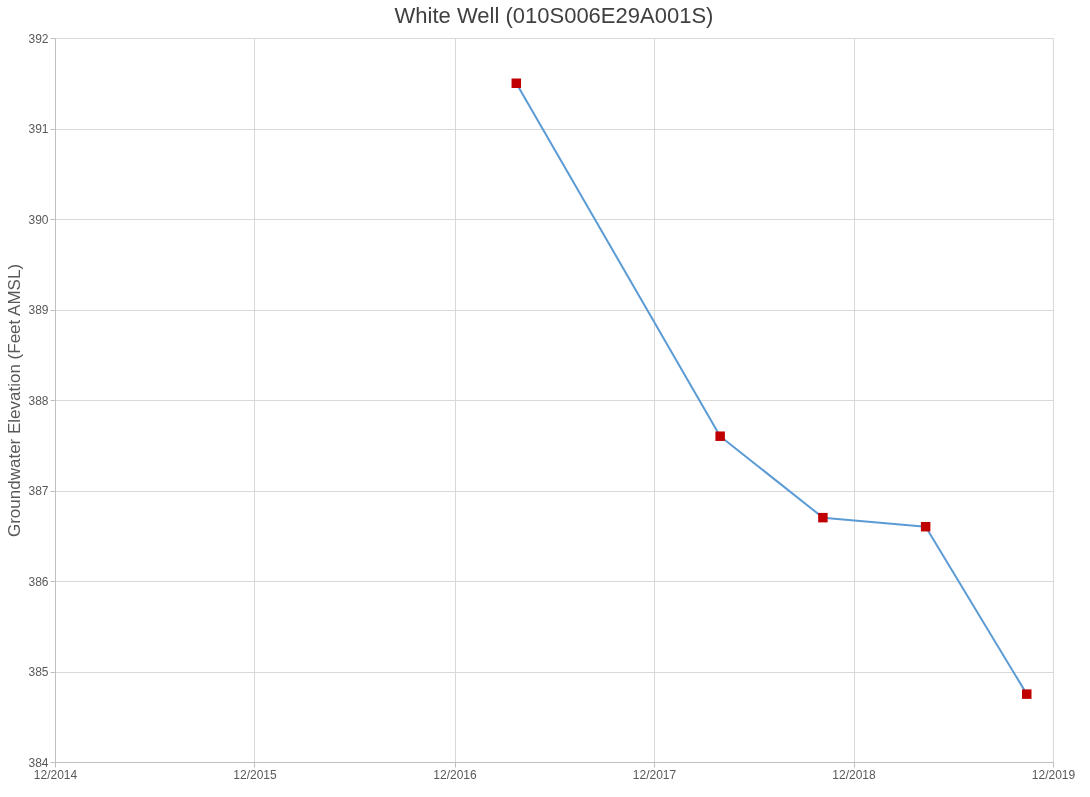  What do you see at coordinates (15, 400) in the screenshot?
I see `y-axis-title: Groundwater Elevation (Feet AMSL)` at bounding box center [15, 400].